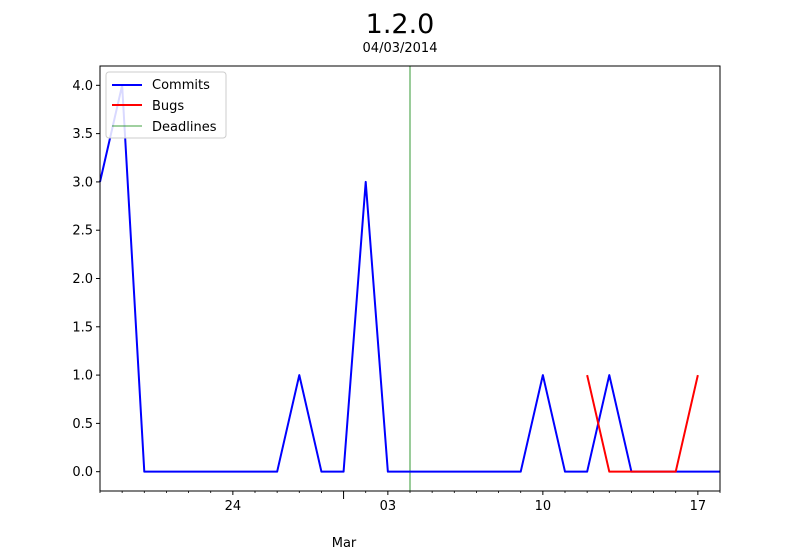 The width and height of the screenshot is (800, 550). I want to click on legend-box, so click(166, 105).